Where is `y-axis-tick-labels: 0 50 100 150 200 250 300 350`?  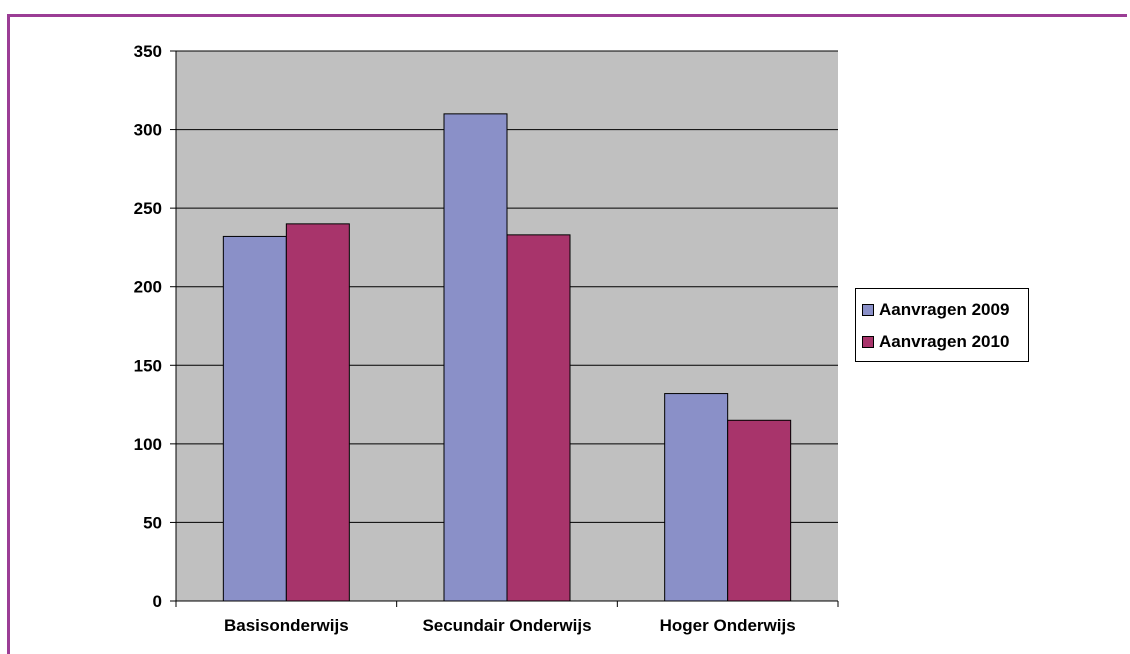 y-axis-tick-labels: 0 50 100 150 200 250 300 350 is located at coordinates (148, 326).